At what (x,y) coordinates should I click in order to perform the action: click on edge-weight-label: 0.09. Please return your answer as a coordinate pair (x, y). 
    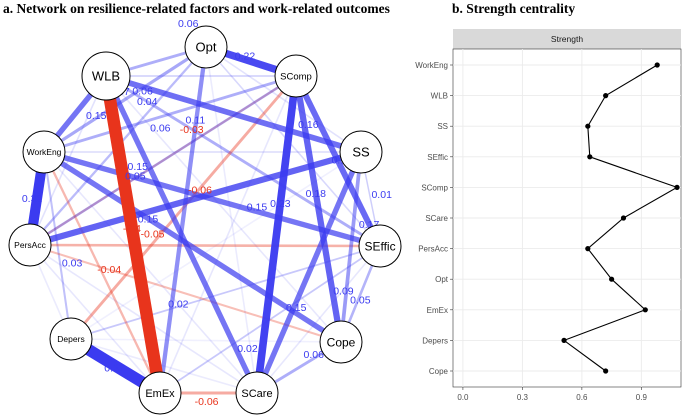
    Looking at the image, I should click on (343, 291).